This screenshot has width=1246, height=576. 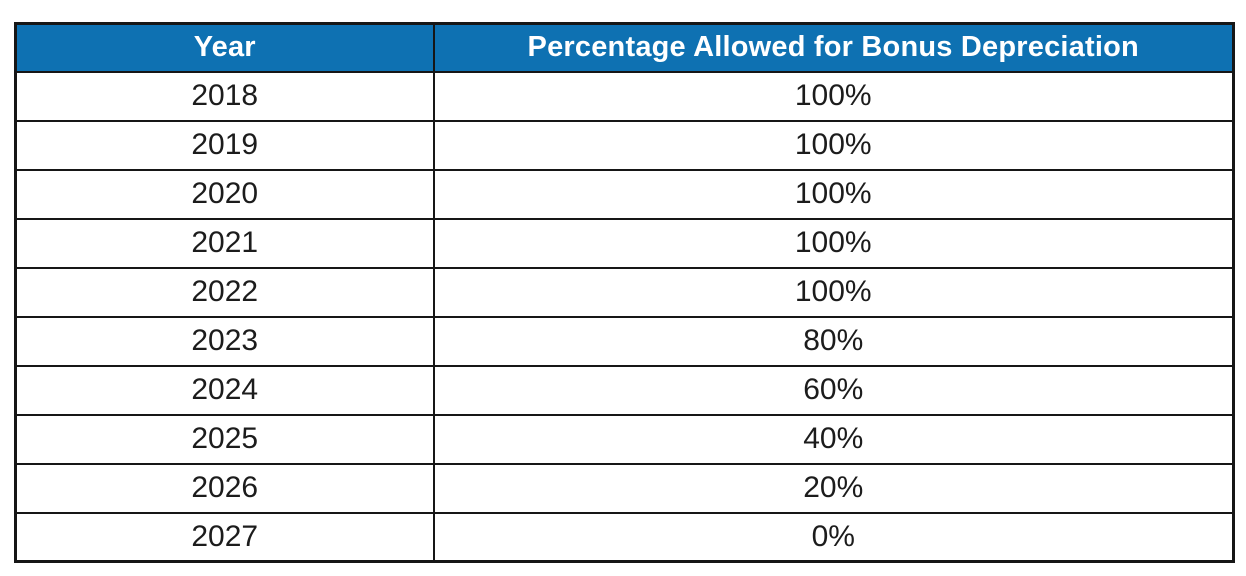 What do you see at coordinates (224, 96) in the screenshot?
I see `year-cell: 2018` at bounding box center [224, 96].